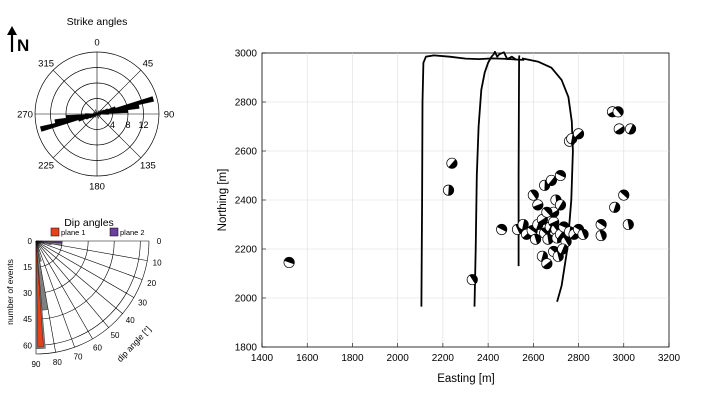 The width and height of the screenshot is (702, 407). I want to click on map-xtick-label: 3200, so click(669, 358).